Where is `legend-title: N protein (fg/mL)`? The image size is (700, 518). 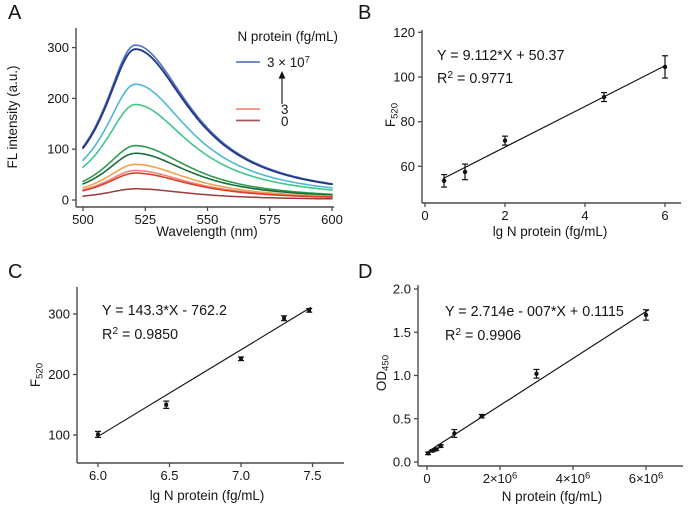
legend-title: N protein (fg/mL) is located at coordinates (288, 36).